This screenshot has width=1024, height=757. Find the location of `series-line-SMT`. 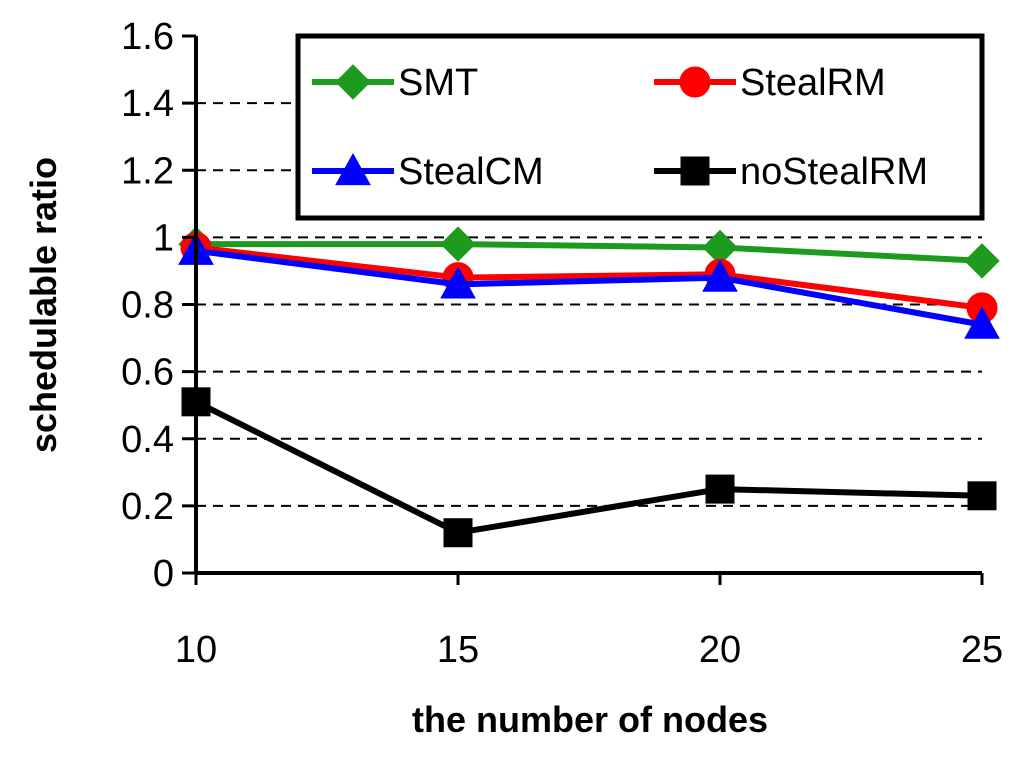

series-line-SMT is located at coordinates (589, 252).